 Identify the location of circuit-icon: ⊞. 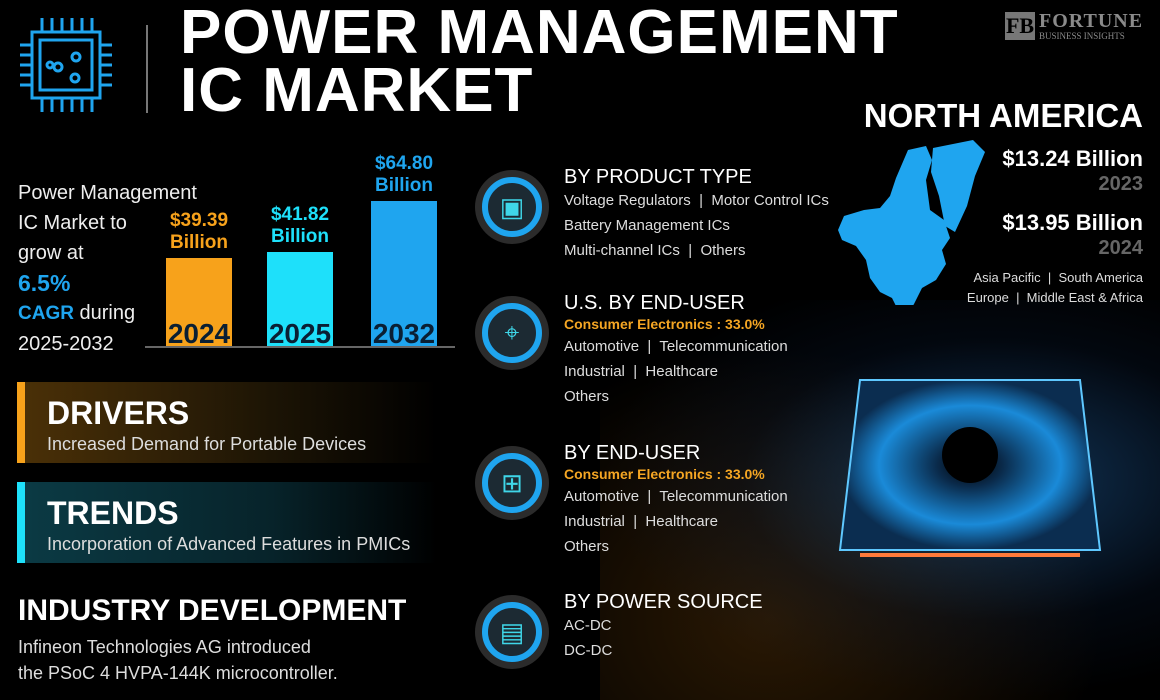
(512, 482).